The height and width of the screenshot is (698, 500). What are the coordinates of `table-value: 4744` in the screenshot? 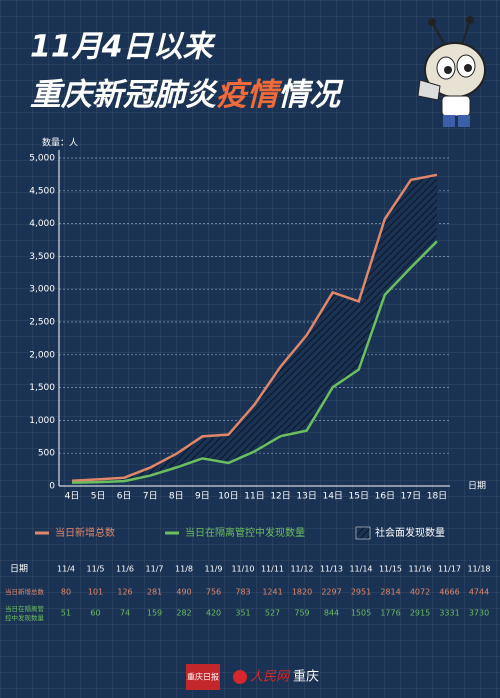 It's located at (479, 592).